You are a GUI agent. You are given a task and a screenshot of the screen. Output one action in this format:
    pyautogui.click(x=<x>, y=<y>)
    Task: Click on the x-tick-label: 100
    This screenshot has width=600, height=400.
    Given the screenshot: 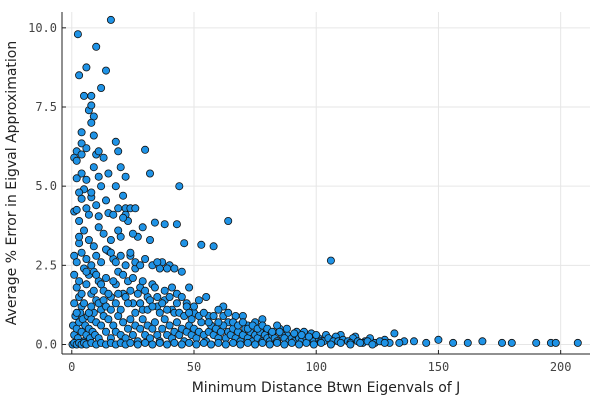 What is the action you would take?
    pyautogui.click(x=316, y=367)
    